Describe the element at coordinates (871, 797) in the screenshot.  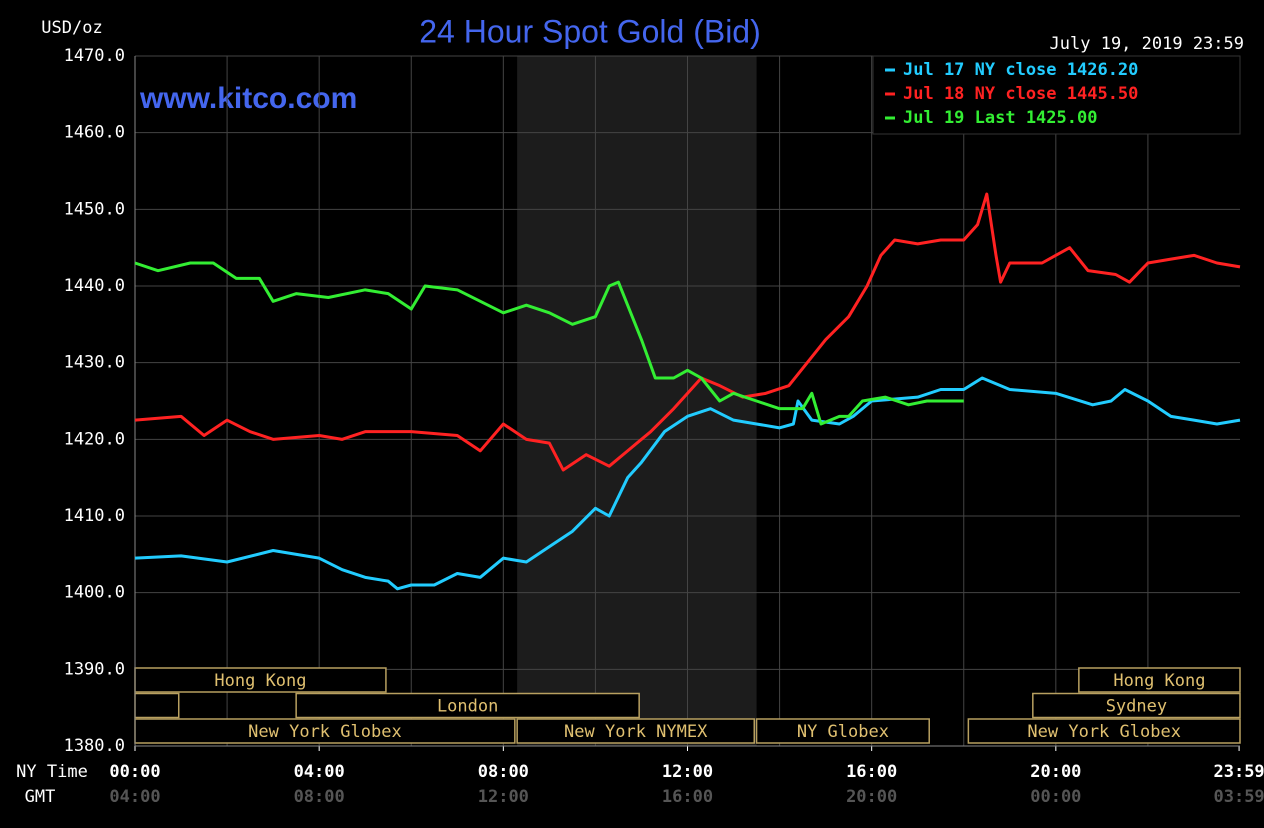
I see `x2-tick-label: 20:00` at that location.